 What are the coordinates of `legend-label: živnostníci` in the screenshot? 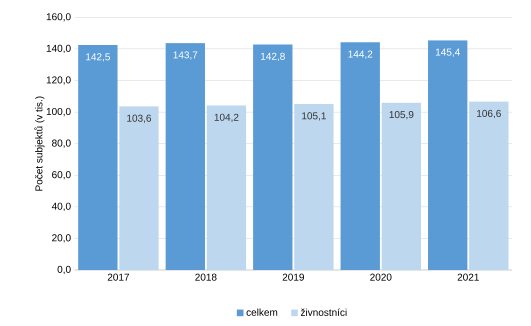 It's located at (323, 312).